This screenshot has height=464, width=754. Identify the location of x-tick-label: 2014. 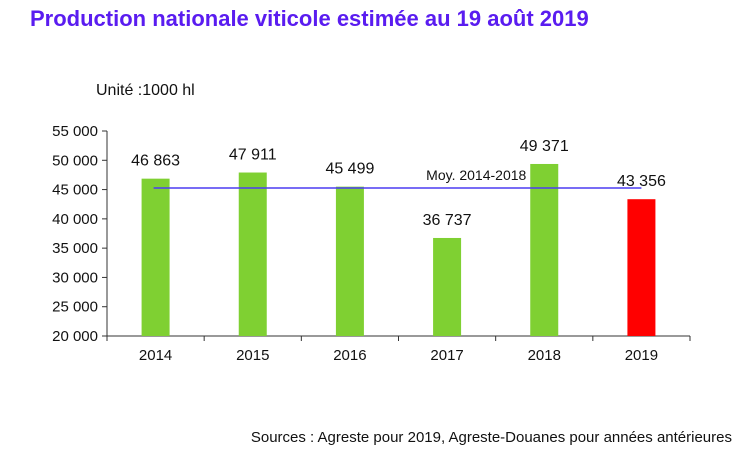
(155, 355).